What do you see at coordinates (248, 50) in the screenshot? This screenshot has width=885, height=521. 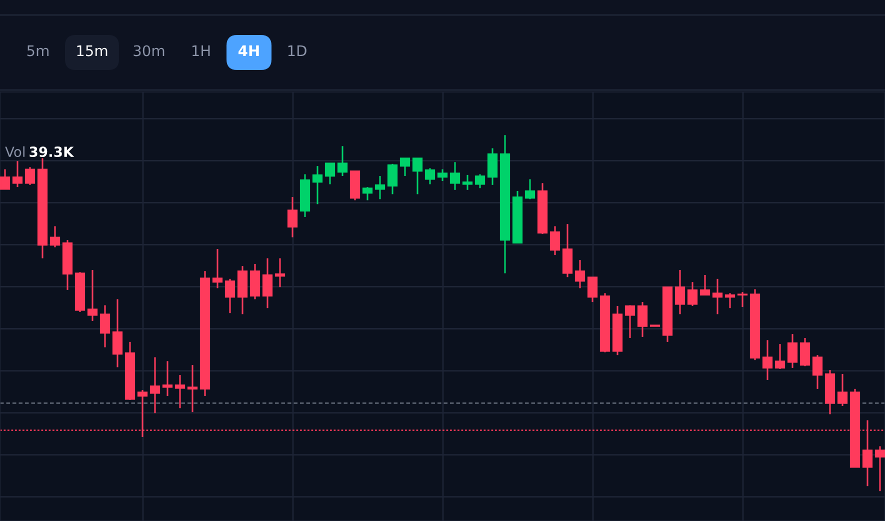 I see `text: 4H` at bounding box center [248, 50].